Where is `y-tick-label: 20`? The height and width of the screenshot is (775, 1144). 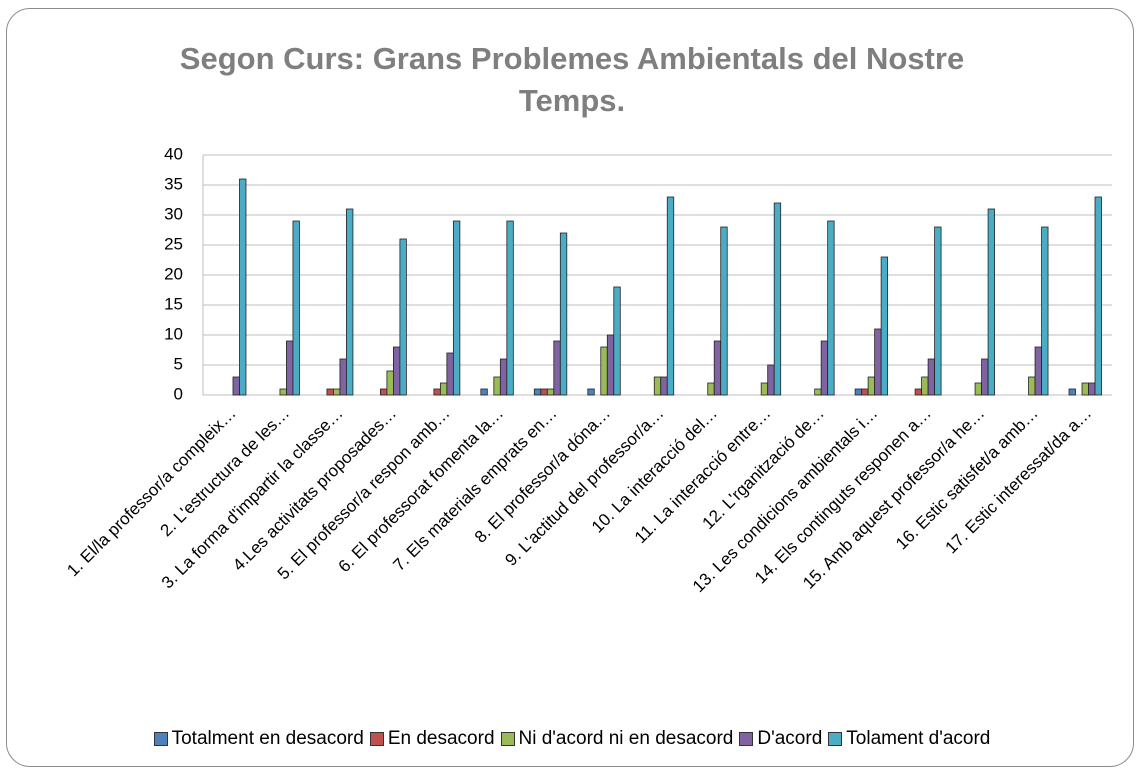
y-tick-label: 20 is located at coordinates (173, 273).